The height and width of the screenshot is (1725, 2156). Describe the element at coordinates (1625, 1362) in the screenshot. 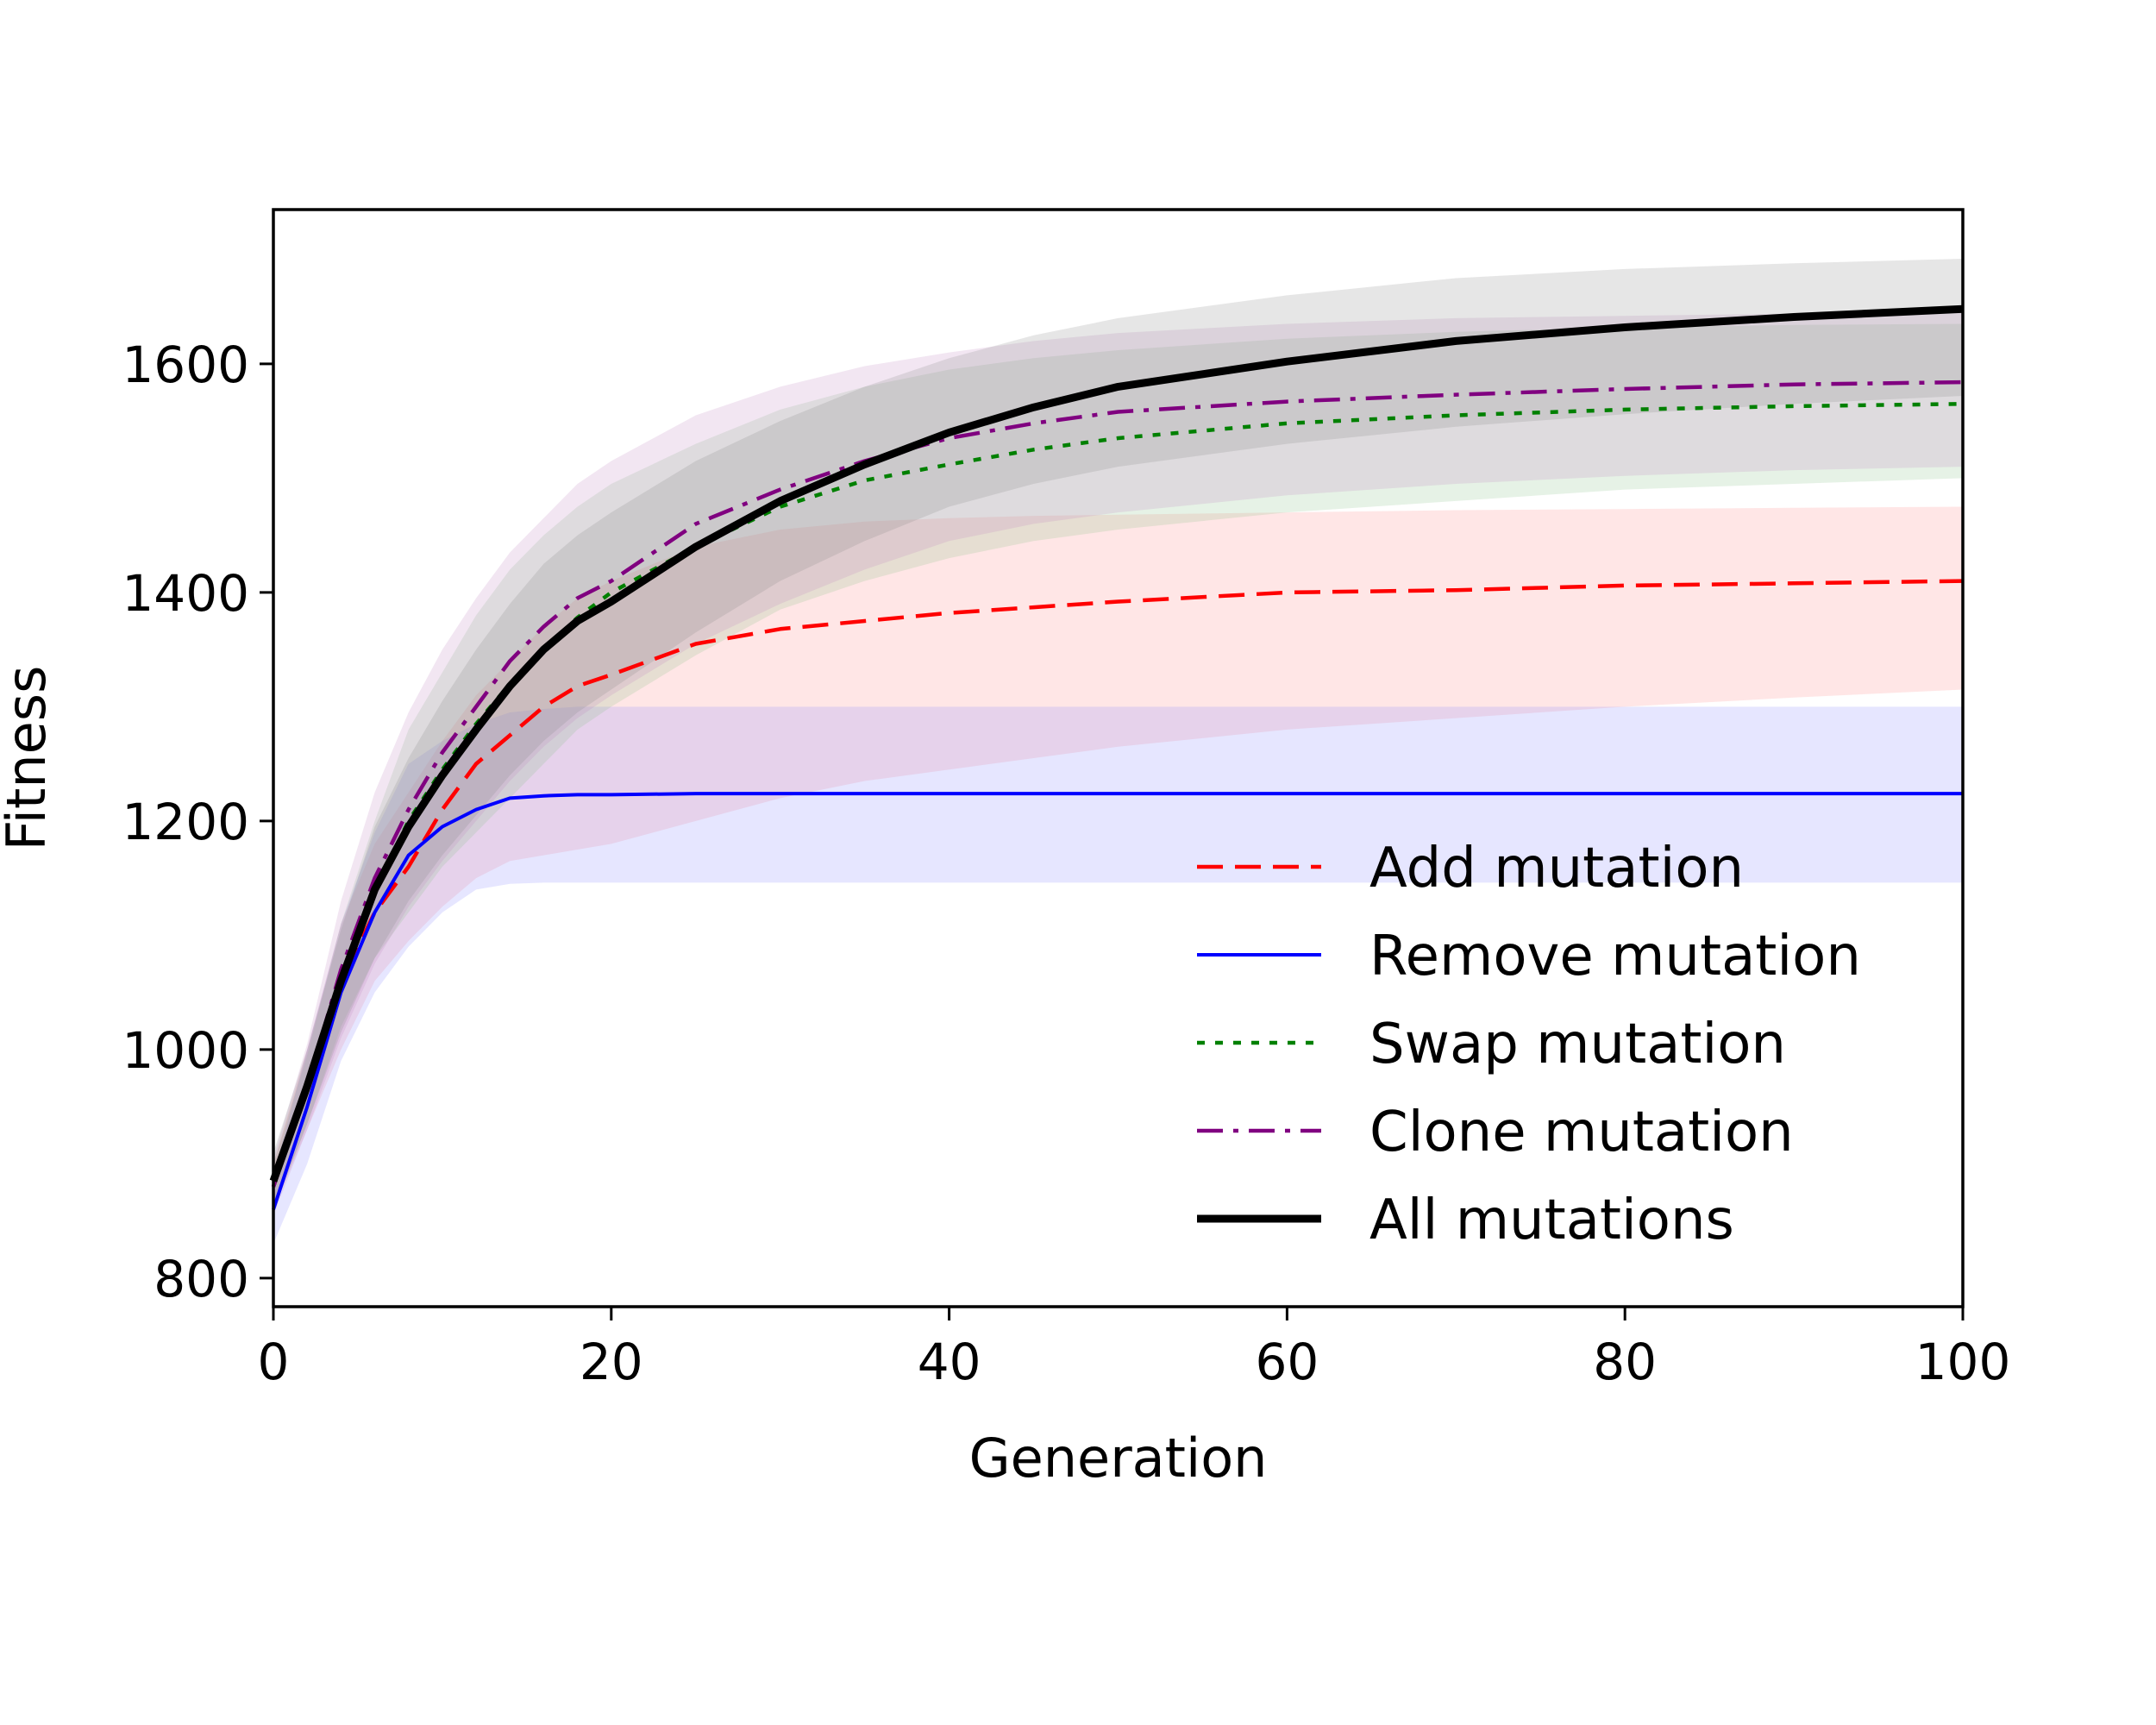

I see `x-tick-label: 80` at that location.